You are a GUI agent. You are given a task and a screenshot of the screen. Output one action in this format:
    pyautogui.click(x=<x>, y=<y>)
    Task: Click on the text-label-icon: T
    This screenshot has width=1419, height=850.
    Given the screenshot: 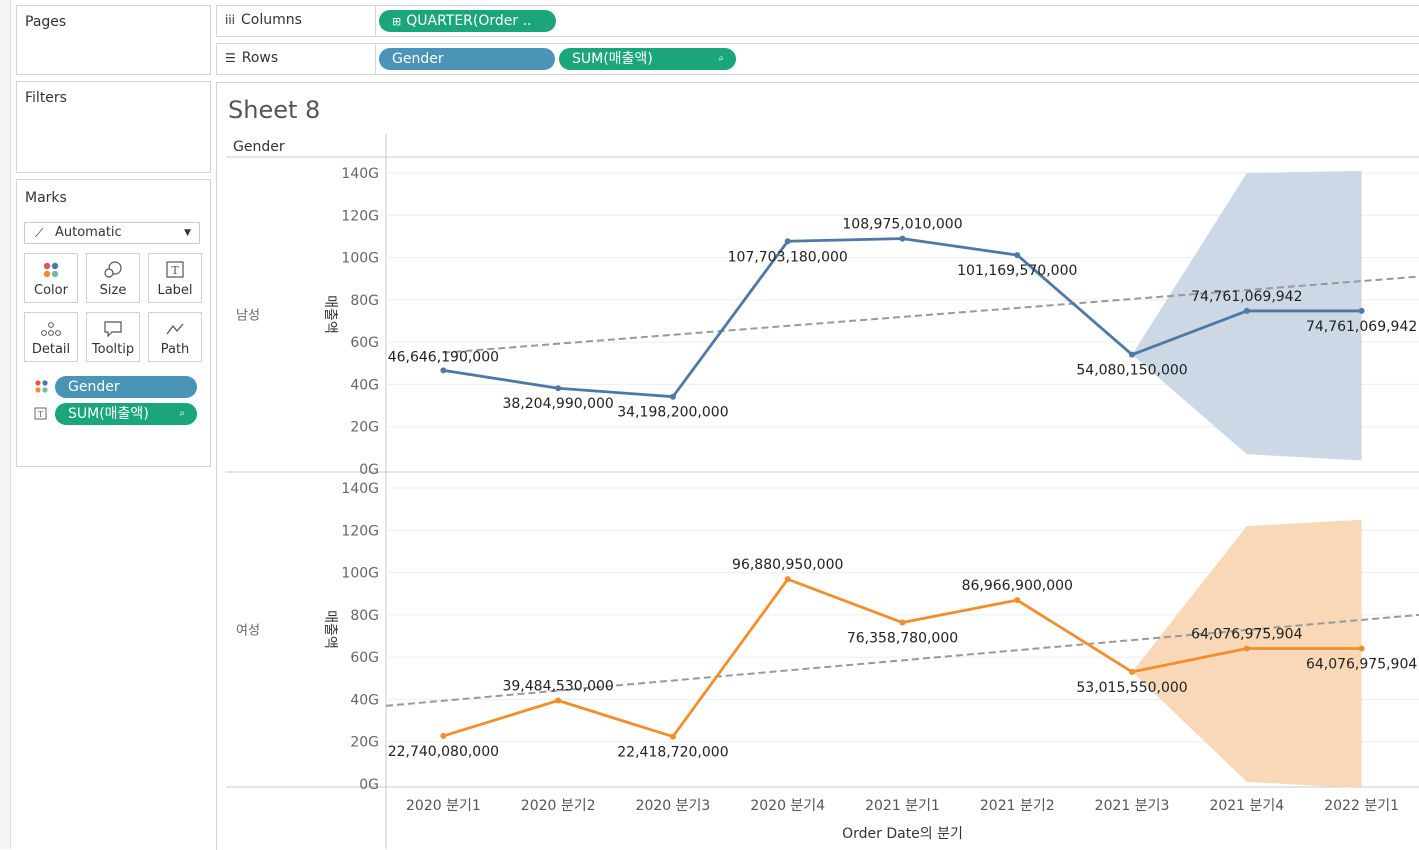 What is the action you would take?
    pyautogui.click(x=175, y=271)
    